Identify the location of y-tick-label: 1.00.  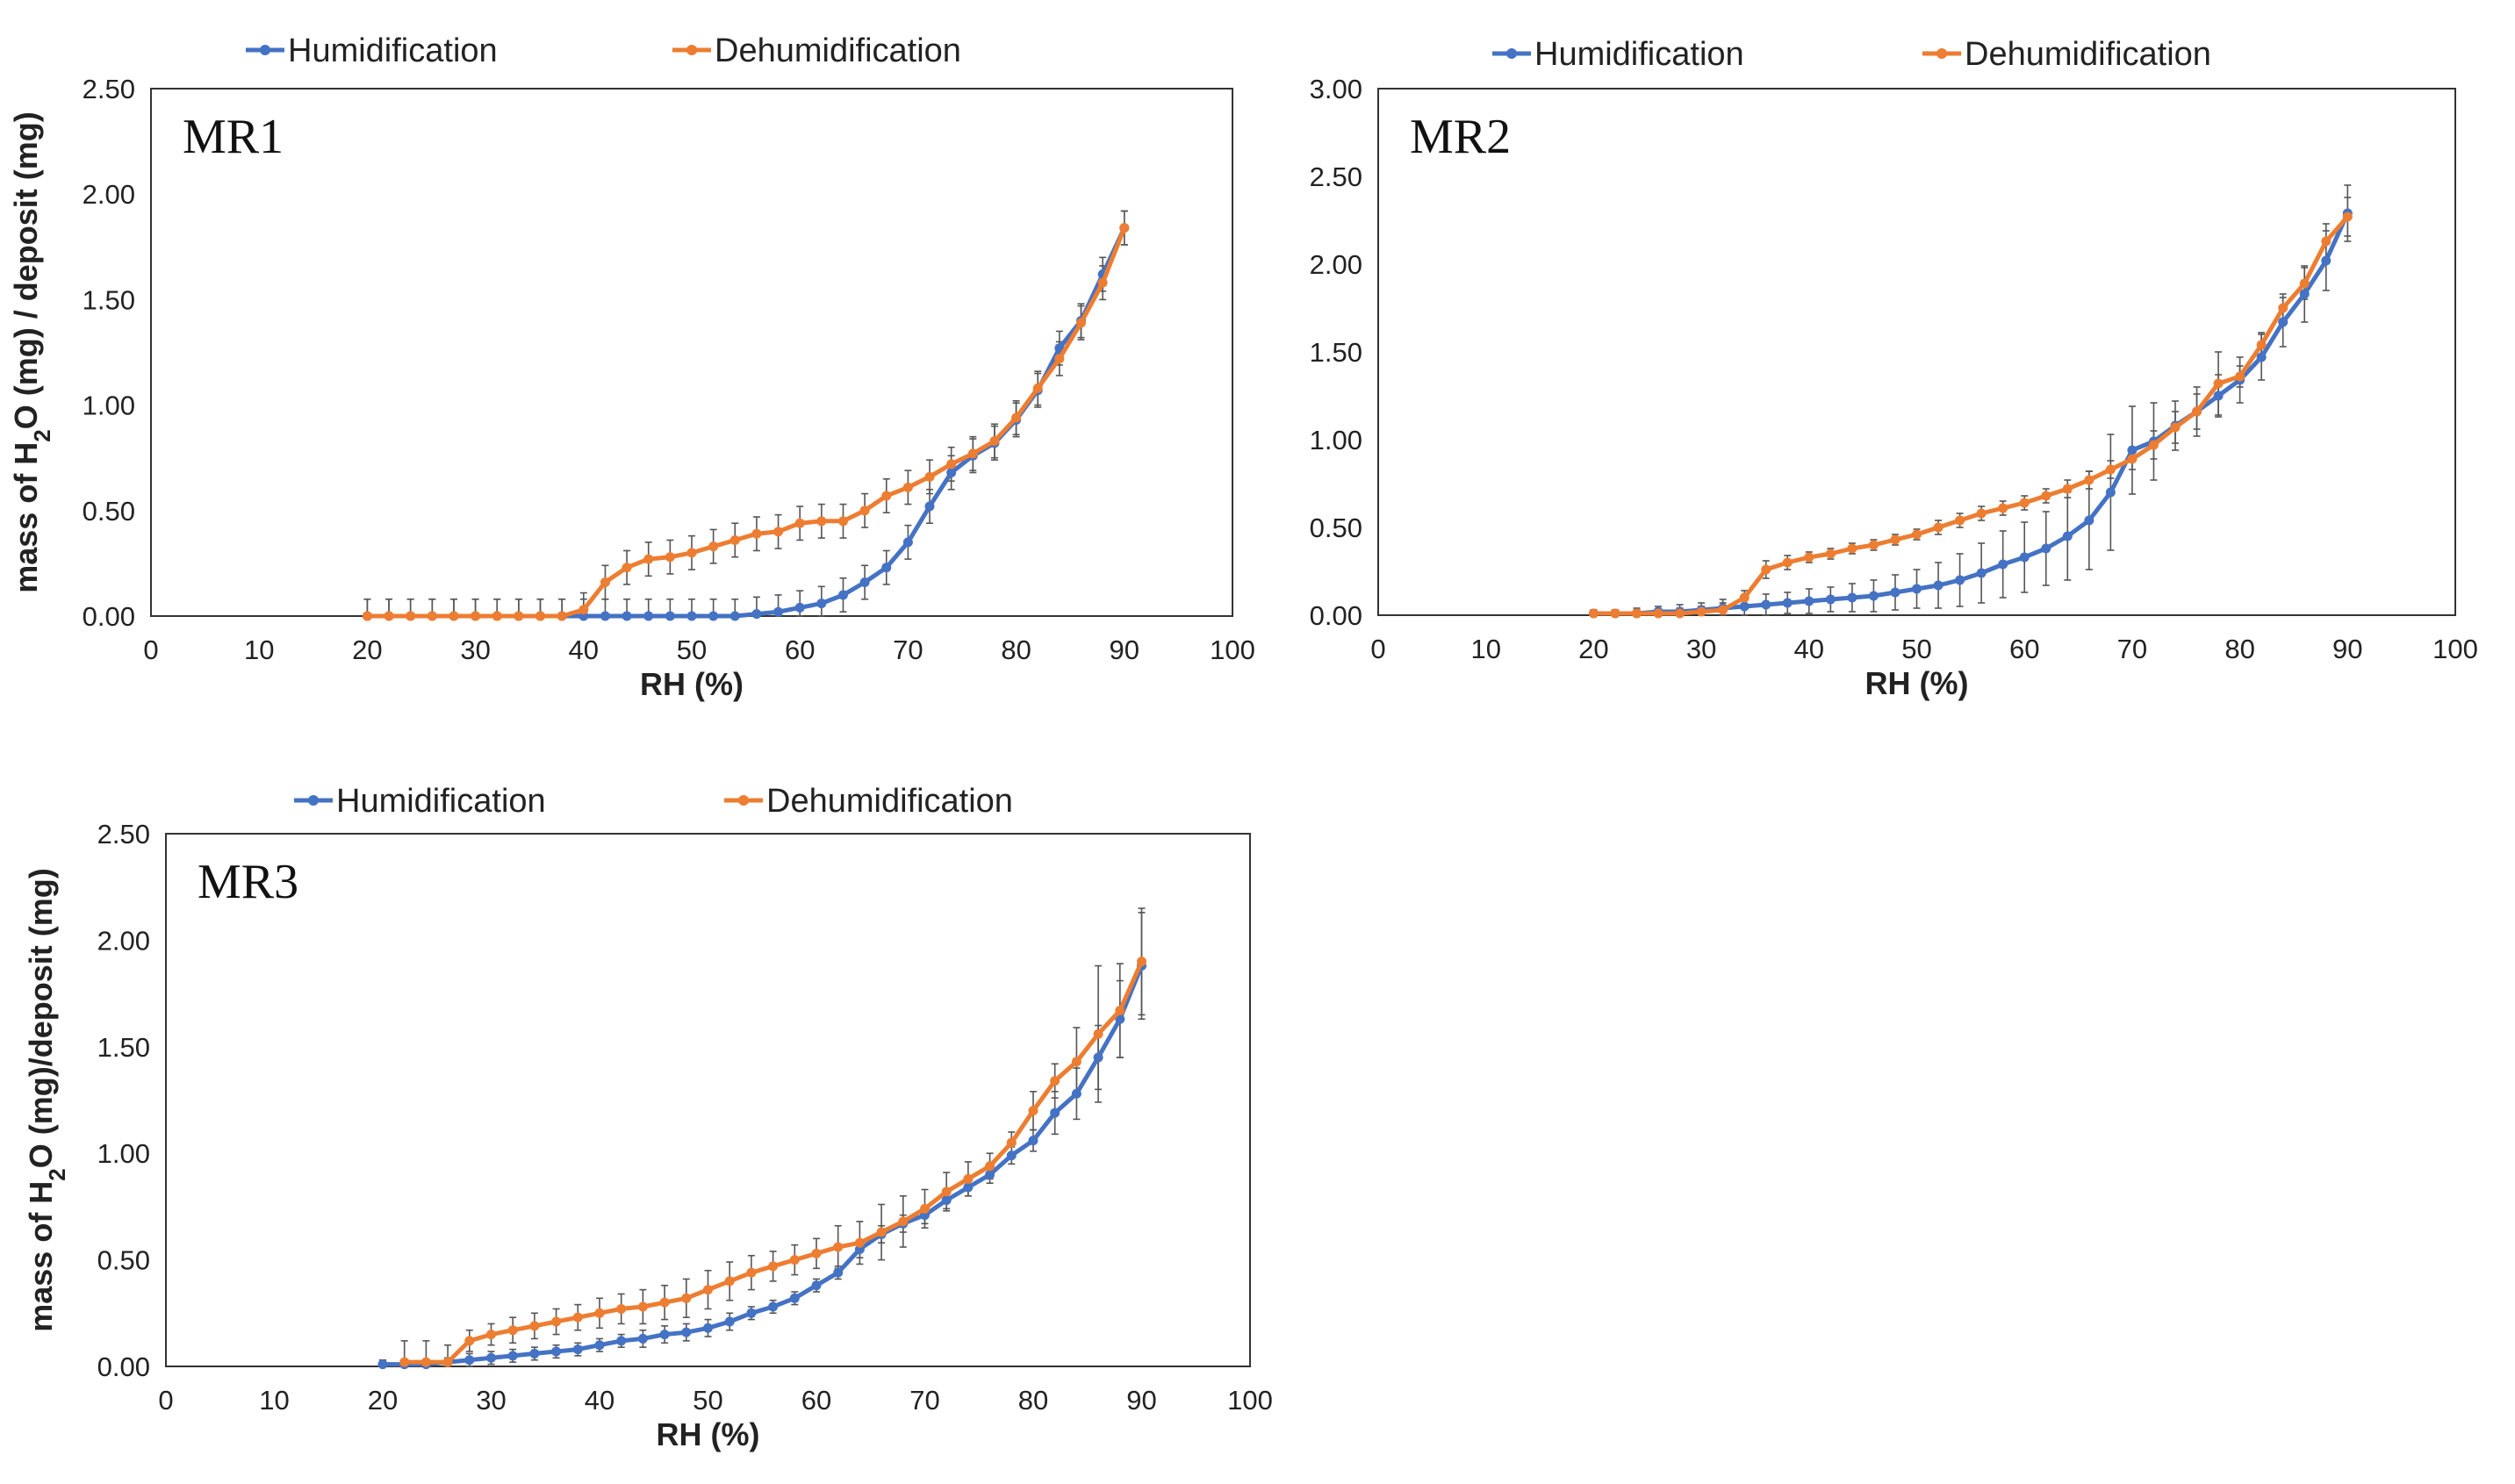
(1336, 440).